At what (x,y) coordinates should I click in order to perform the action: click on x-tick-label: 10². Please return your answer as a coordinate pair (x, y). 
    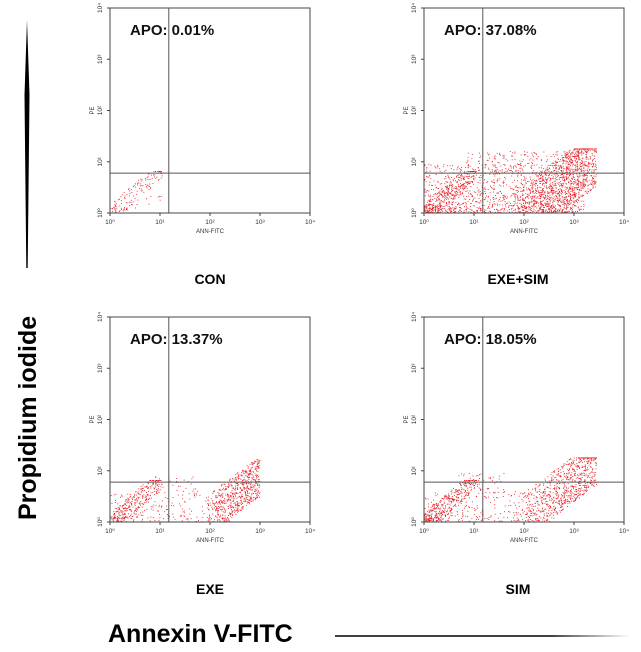
    Looking at the image, I should click on (210, 222).